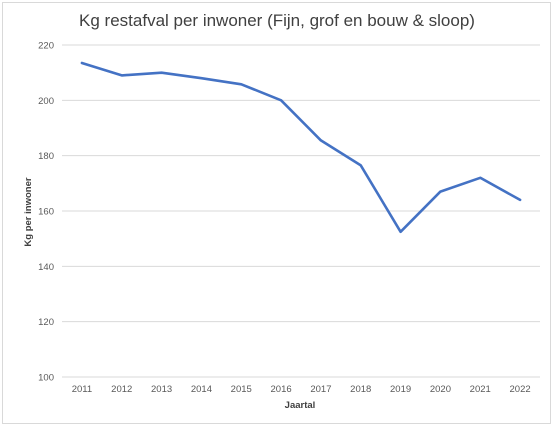 Image resolution: width=554 pixels, height=427 pixels. Describe the element at coordinates (161, 389) in the screenshot. I see `x-tick-label: 2013` at that location.